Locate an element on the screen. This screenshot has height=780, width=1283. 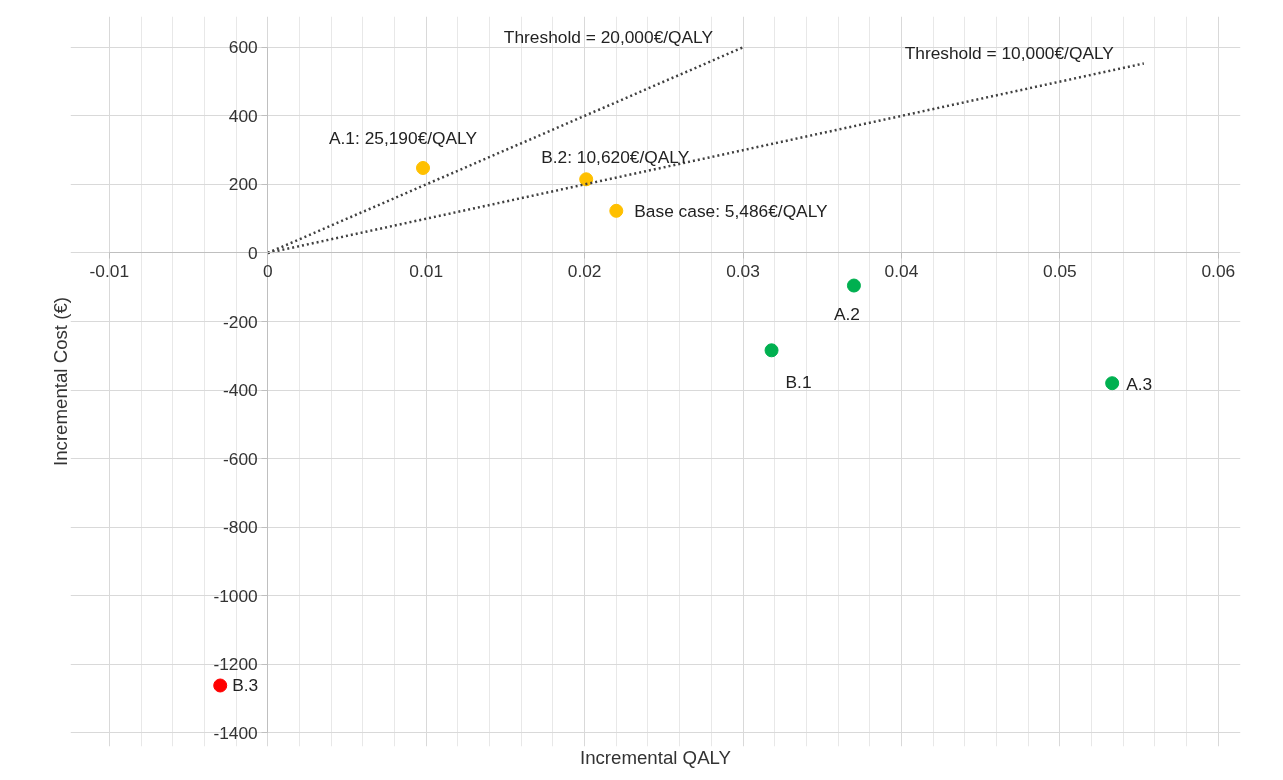
annotation: Base case: 5,486€/QALY is located at coordinates (731, 210).